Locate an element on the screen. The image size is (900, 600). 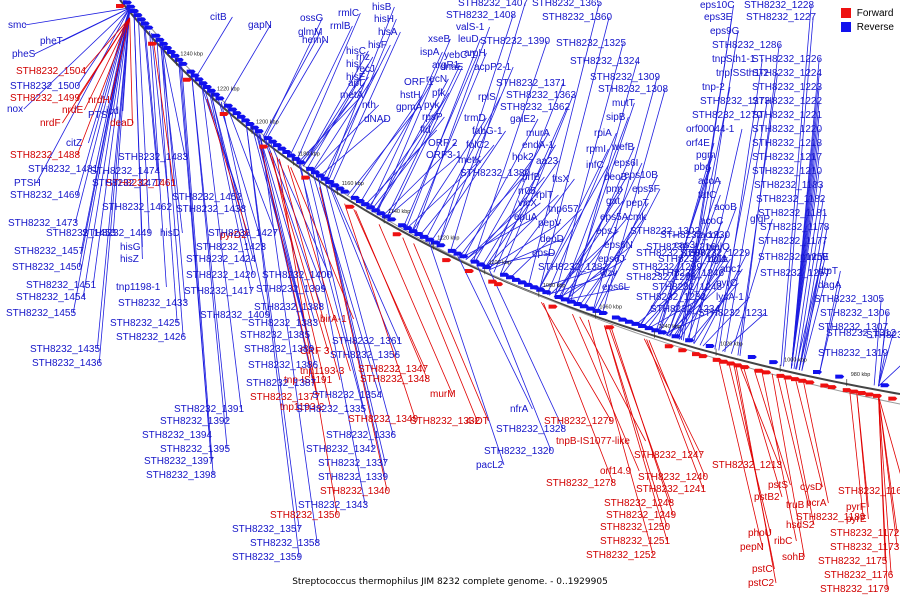
forward-gene-label: ORF 3 is located at coordinates (315, 351).